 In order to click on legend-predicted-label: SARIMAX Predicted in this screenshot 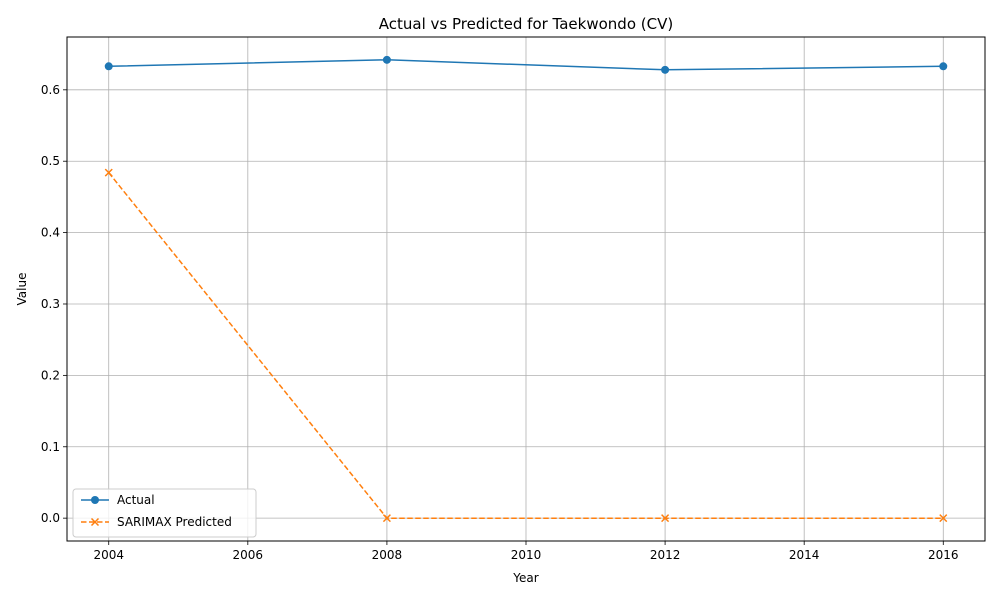, I will do `click(174, 522)`.